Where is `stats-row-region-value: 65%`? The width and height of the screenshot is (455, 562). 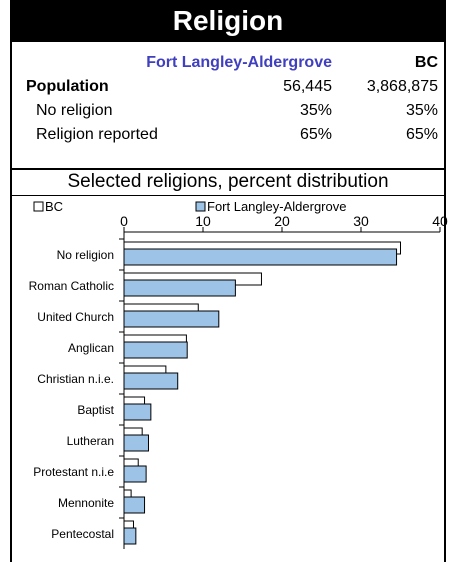
stats-row-region-value: 65% is located at coordinates (315, 134).